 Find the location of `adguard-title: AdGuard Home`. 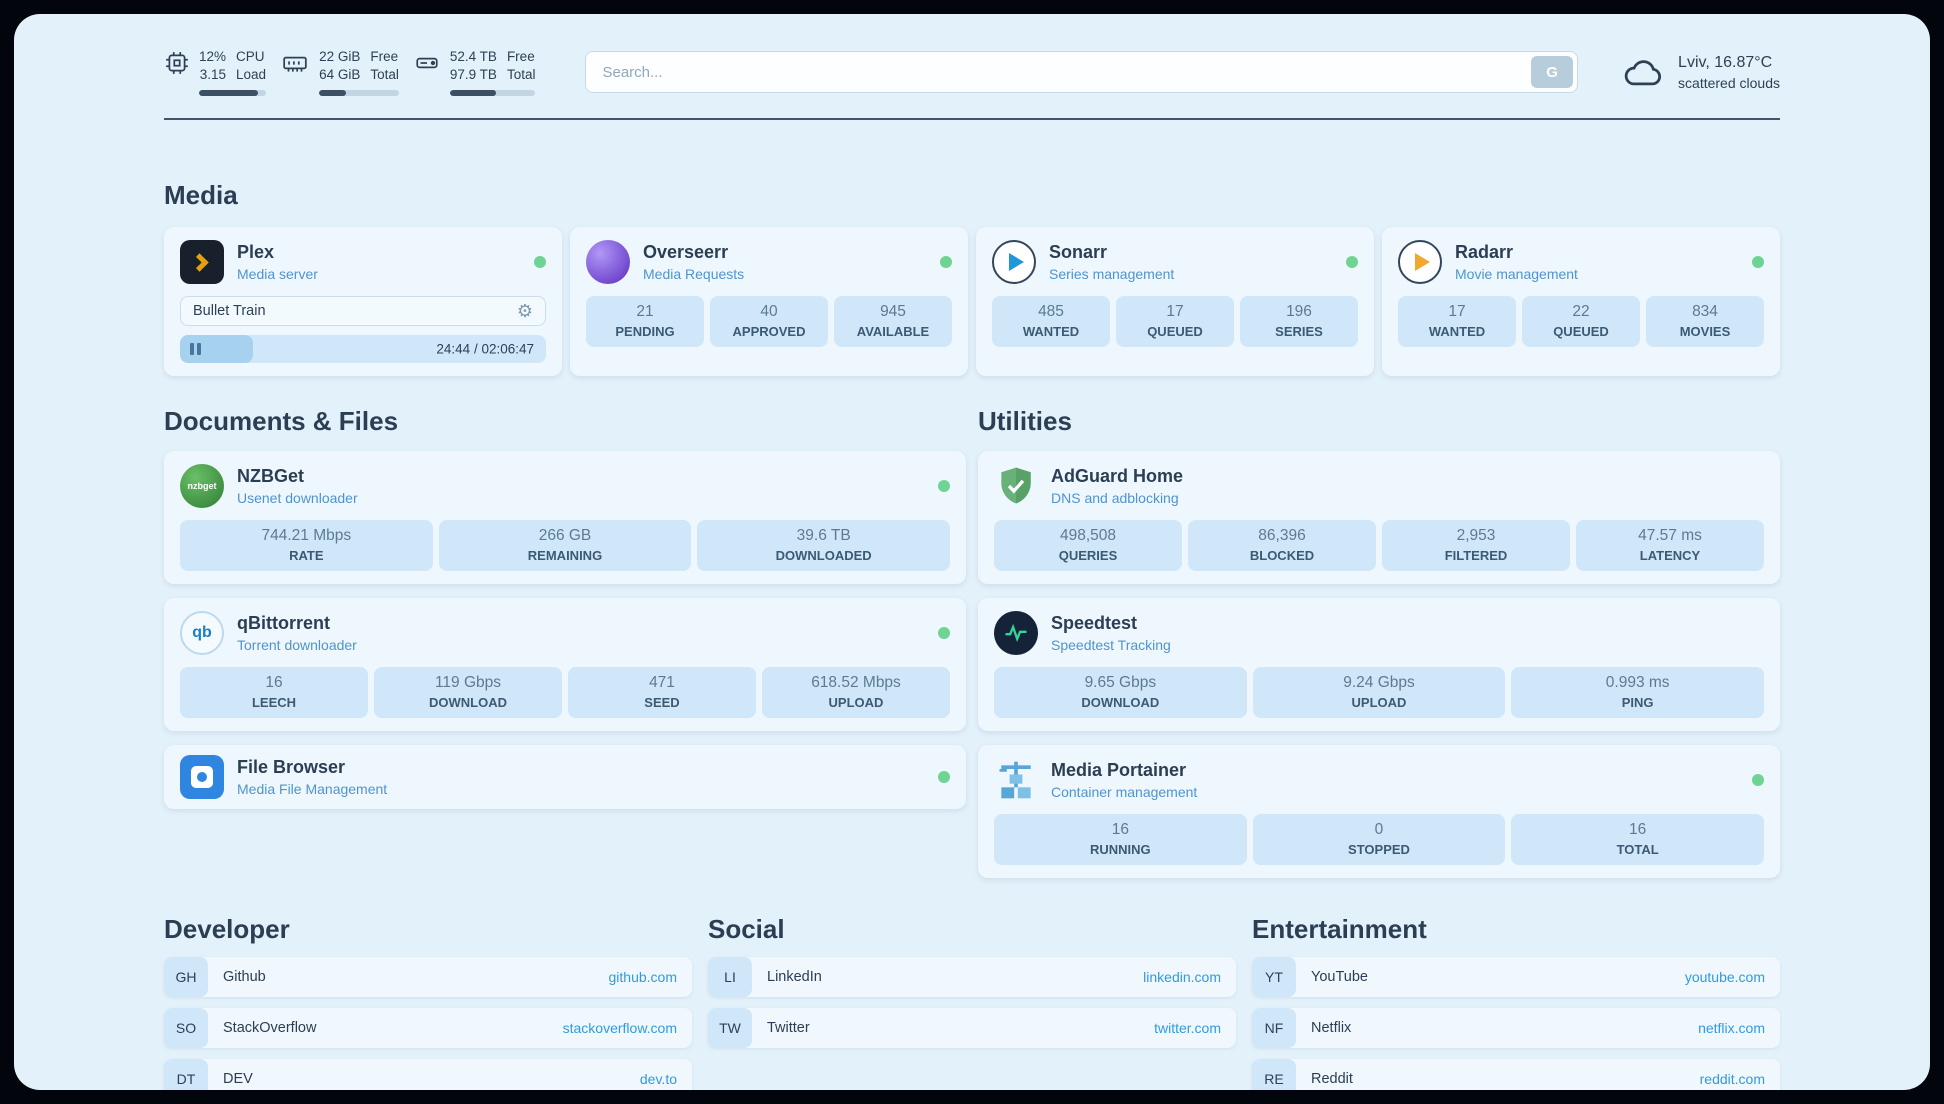

adguard-title: AdGuard Home is located at coordinates (1117, 475).